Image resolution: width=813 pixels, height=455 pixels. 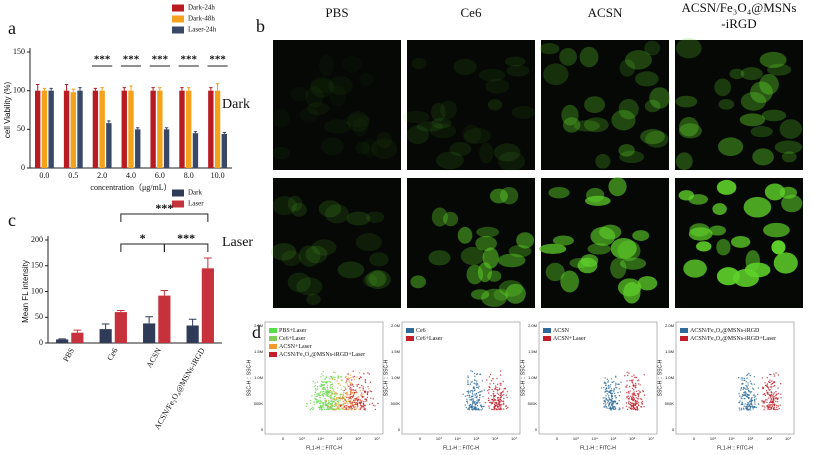 What do you see at coordinates (166, 128) in the screenshot?
I see `error-bar` at bounding box center [166, 128].